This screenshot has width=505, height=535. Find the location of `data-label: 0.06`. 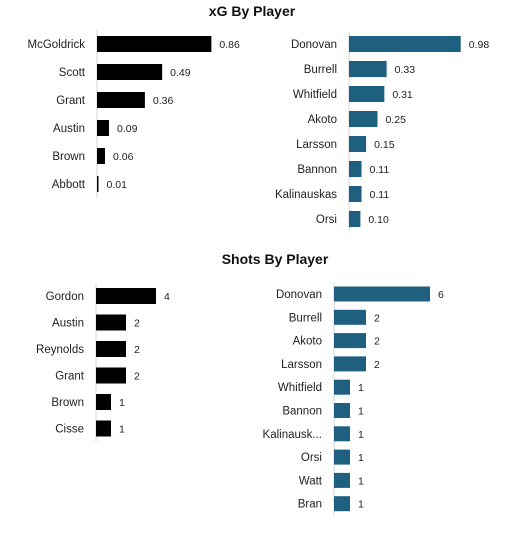

data-label: 0.06 is located at coordinates (123, 157).